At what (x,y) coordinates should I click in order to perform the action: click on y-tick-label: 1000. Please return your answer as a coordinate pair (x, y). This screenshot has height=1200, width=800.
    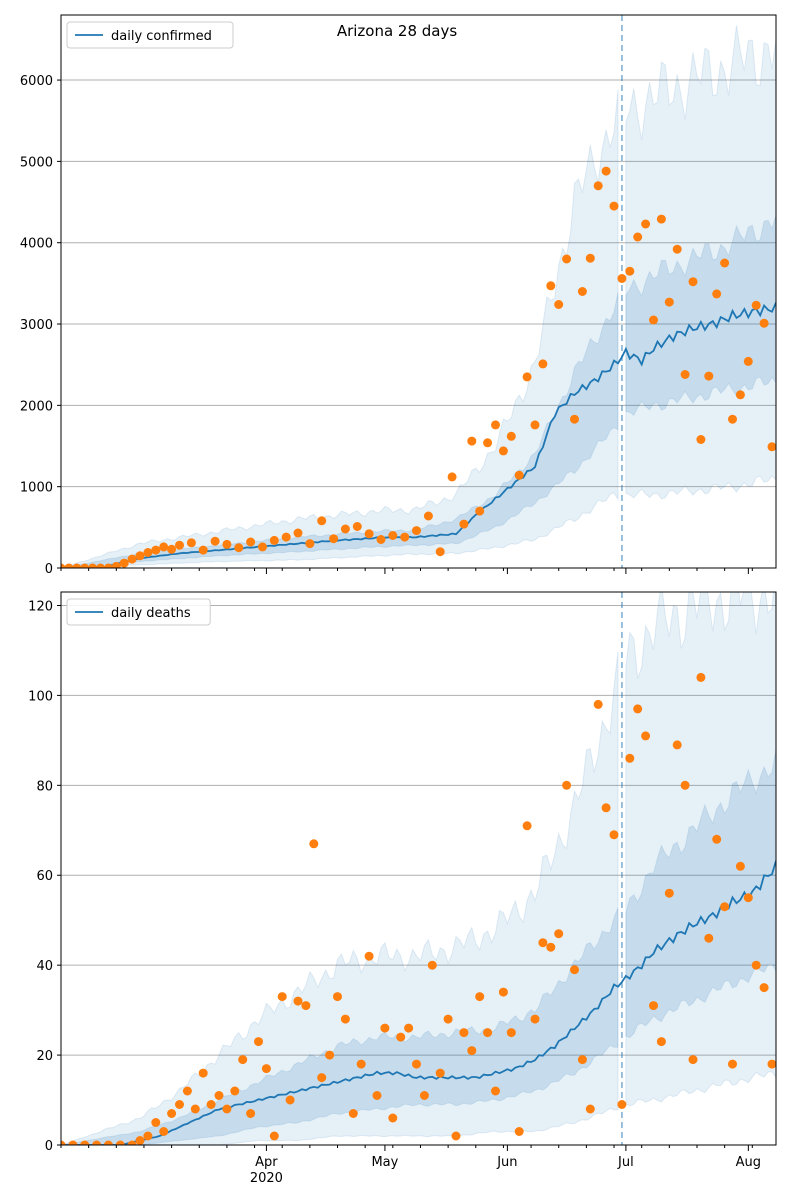
    Looking at the image, I should click on (36, 488).